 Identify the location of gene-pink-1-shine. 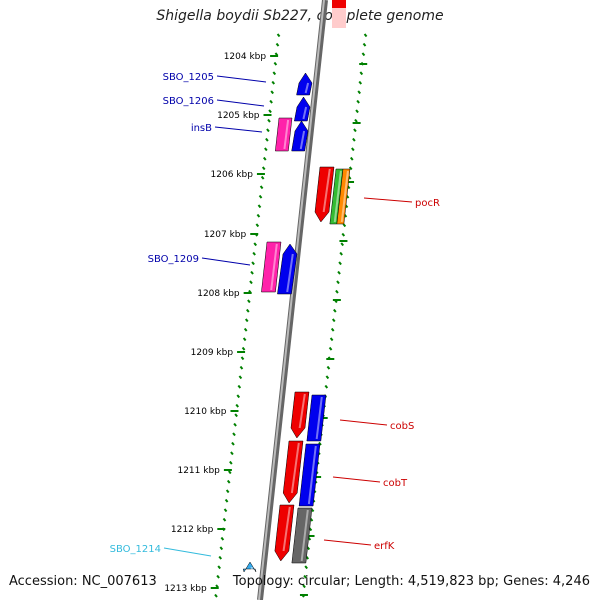
(286, 134).